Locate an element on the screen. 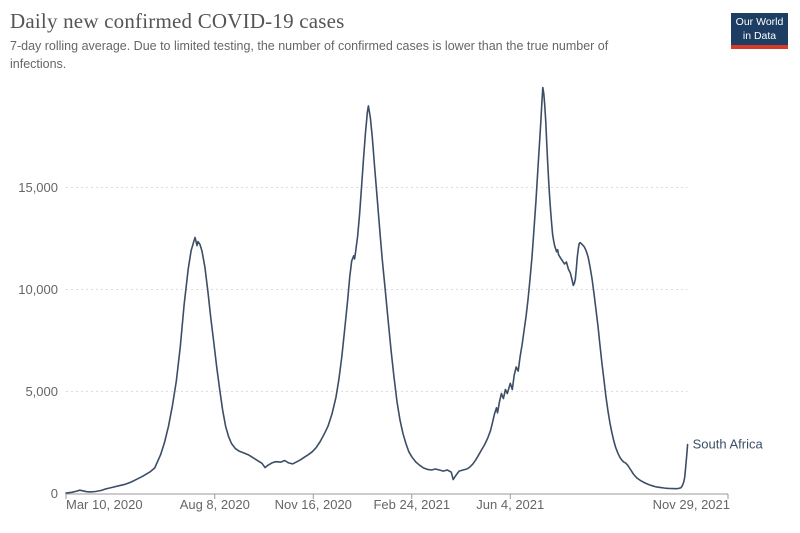 Image resolution: width=800 pixels, height=533 pixels. entity-label: South Africa is located at coordinates (728, 444).